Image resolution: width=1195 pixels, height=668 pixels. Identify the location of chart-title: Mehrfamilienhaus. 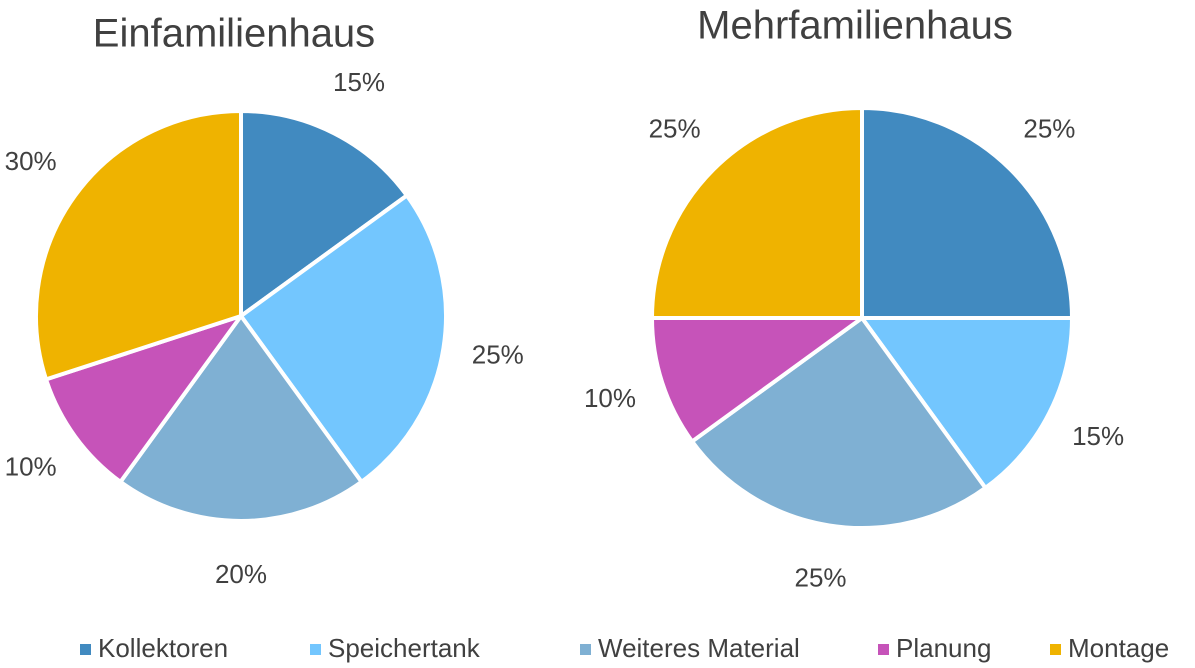
(855, 26).